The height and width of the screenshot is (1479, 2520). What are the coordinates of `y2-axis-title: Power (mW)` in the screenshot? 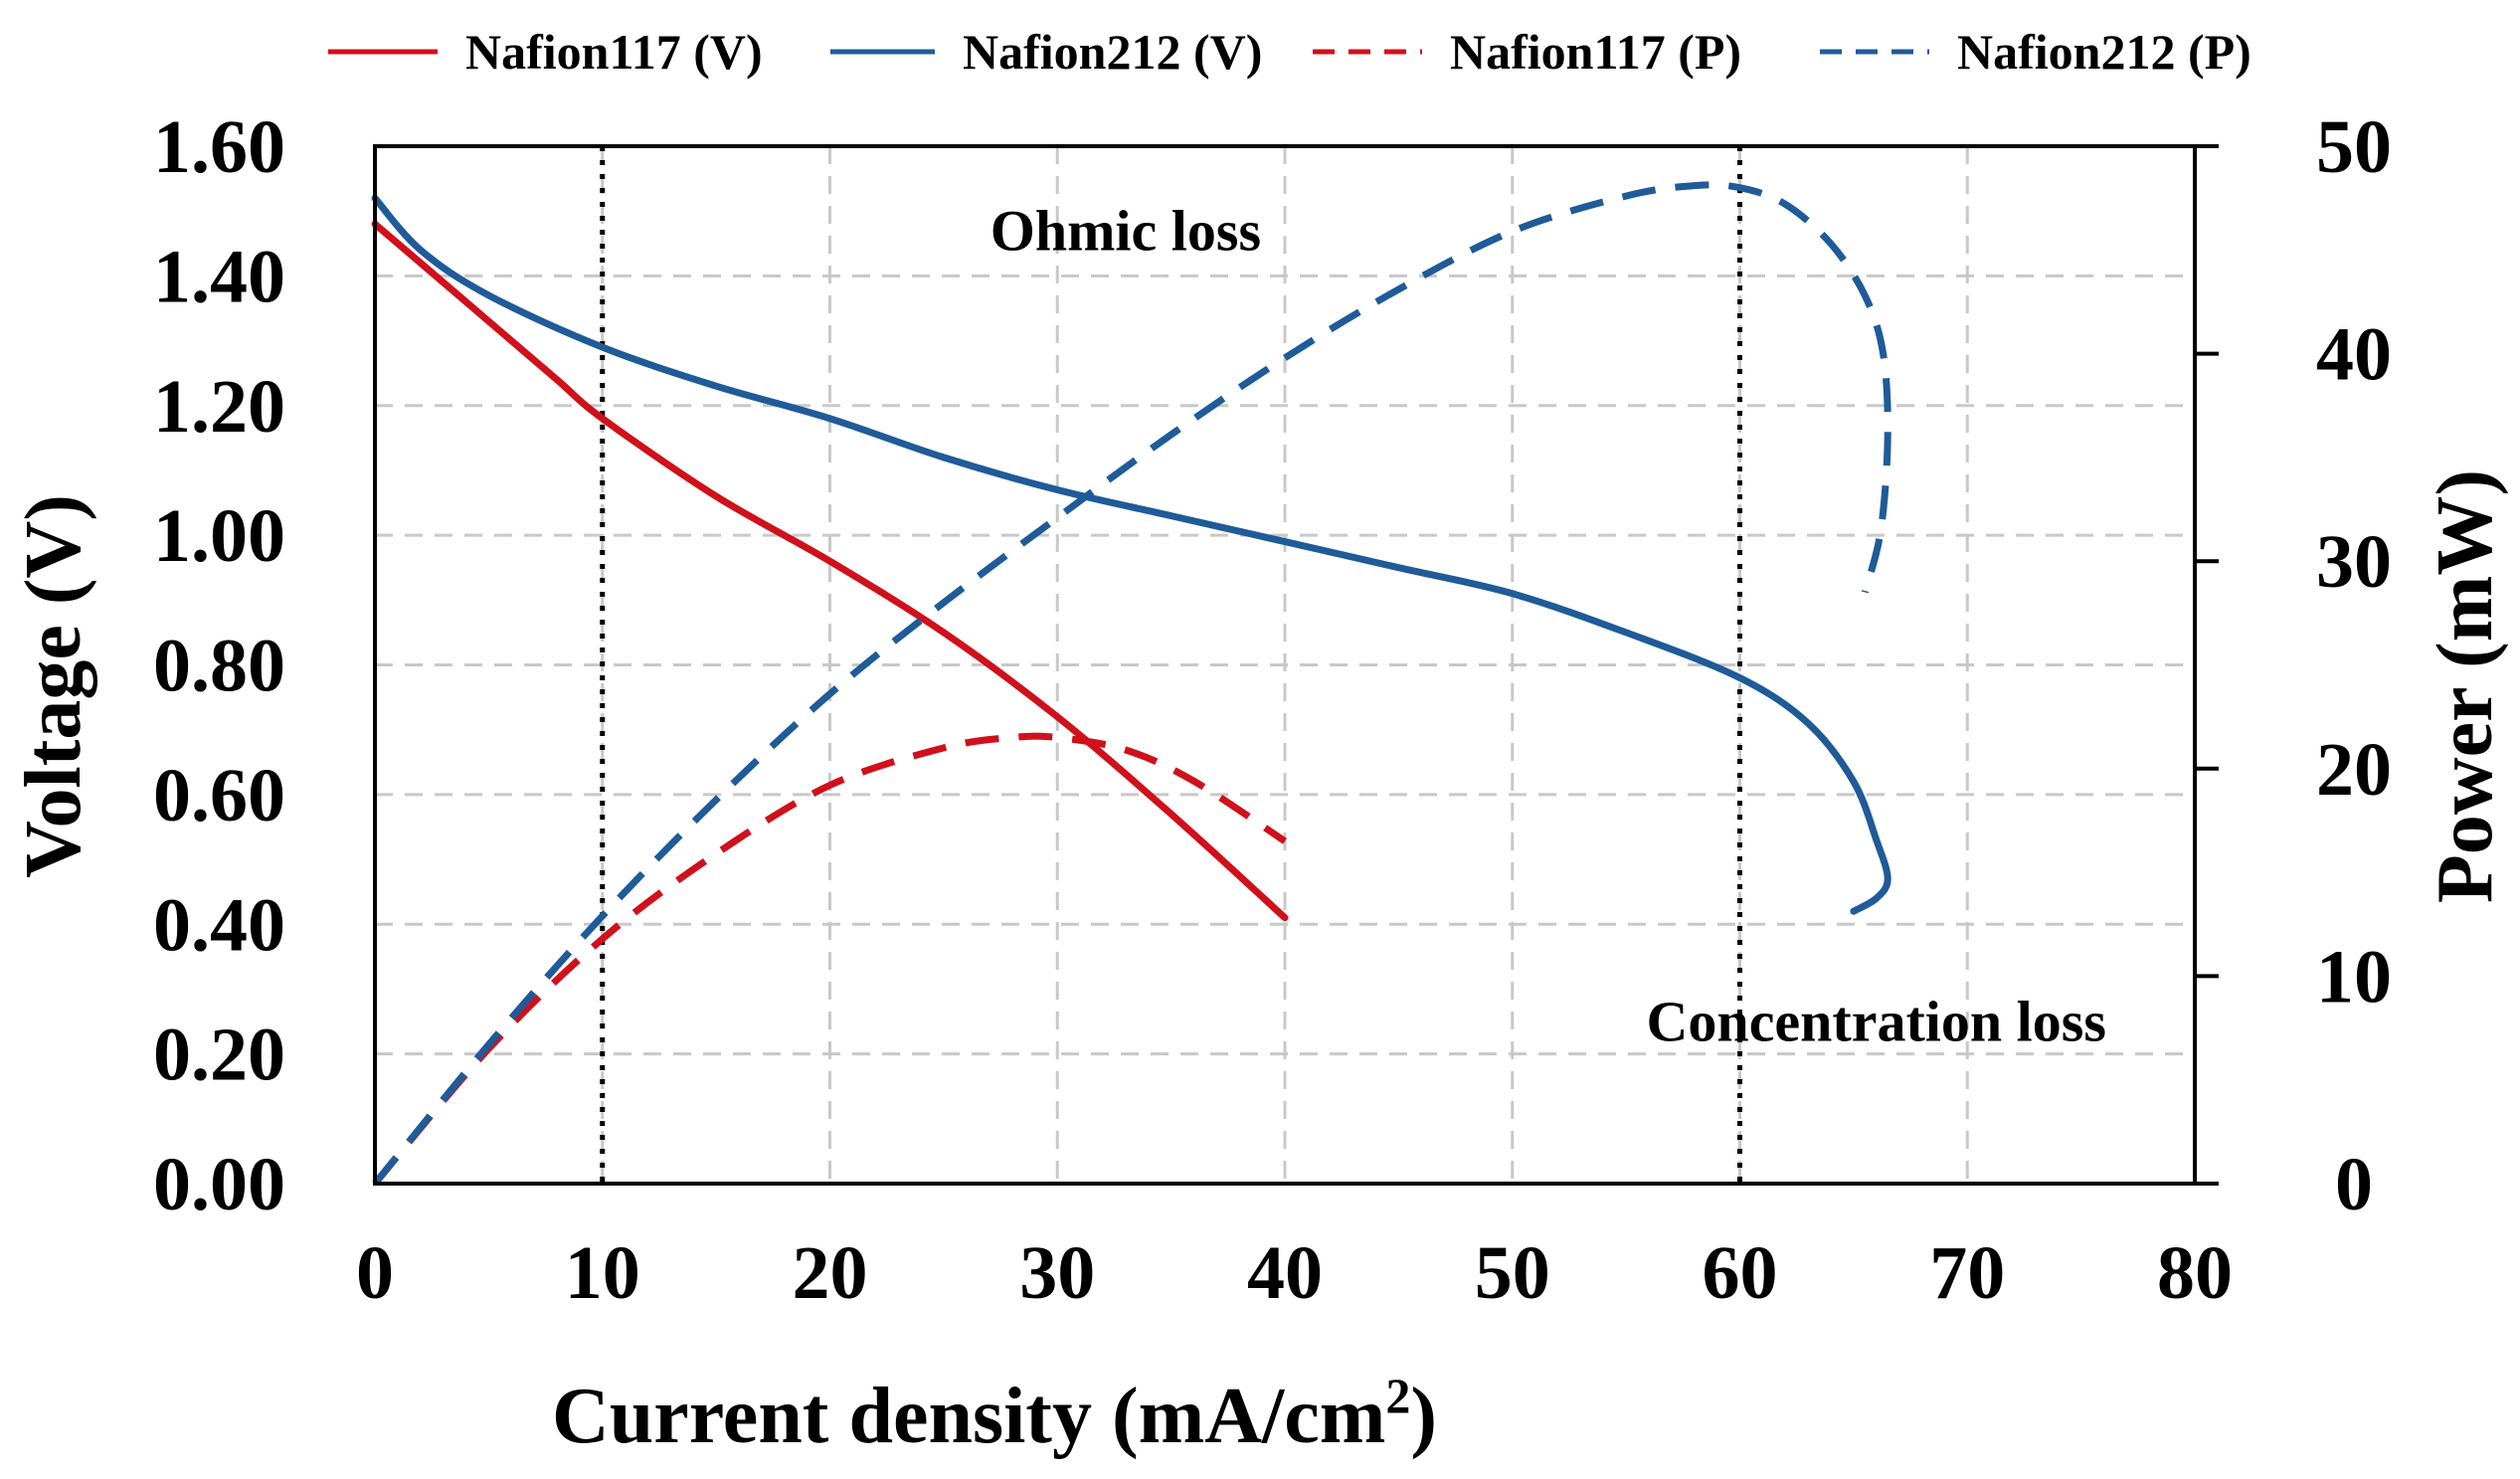 It's located at (2465, 686).